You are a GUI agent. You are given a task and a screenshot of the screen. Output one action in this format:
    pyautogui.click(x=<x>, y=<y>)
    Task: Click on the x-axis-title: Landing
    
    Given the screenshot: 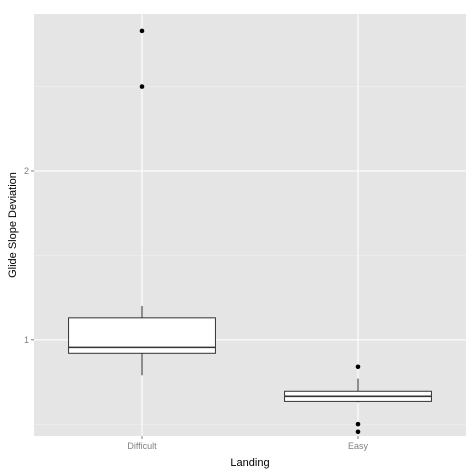 What is the action you would take?
    pyautogui.click(x=249, y=463)
    